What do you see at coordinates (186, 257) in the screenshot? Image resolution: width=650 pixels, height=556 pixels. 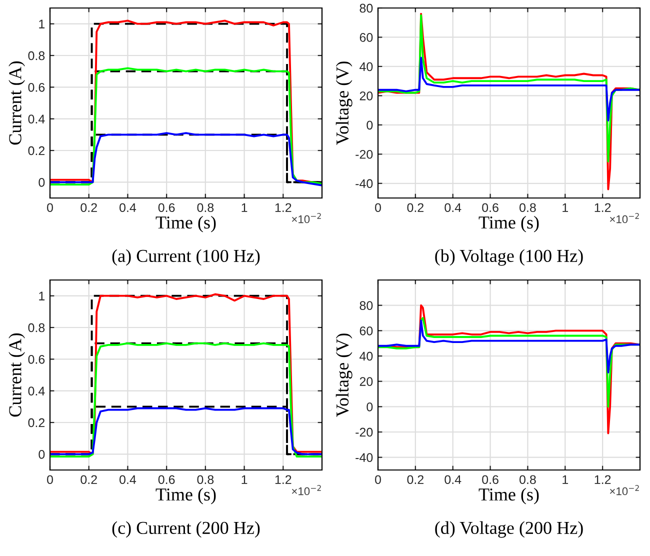 I see `text: (a) Current (100 Hz)` at bounding box center [186, 257].